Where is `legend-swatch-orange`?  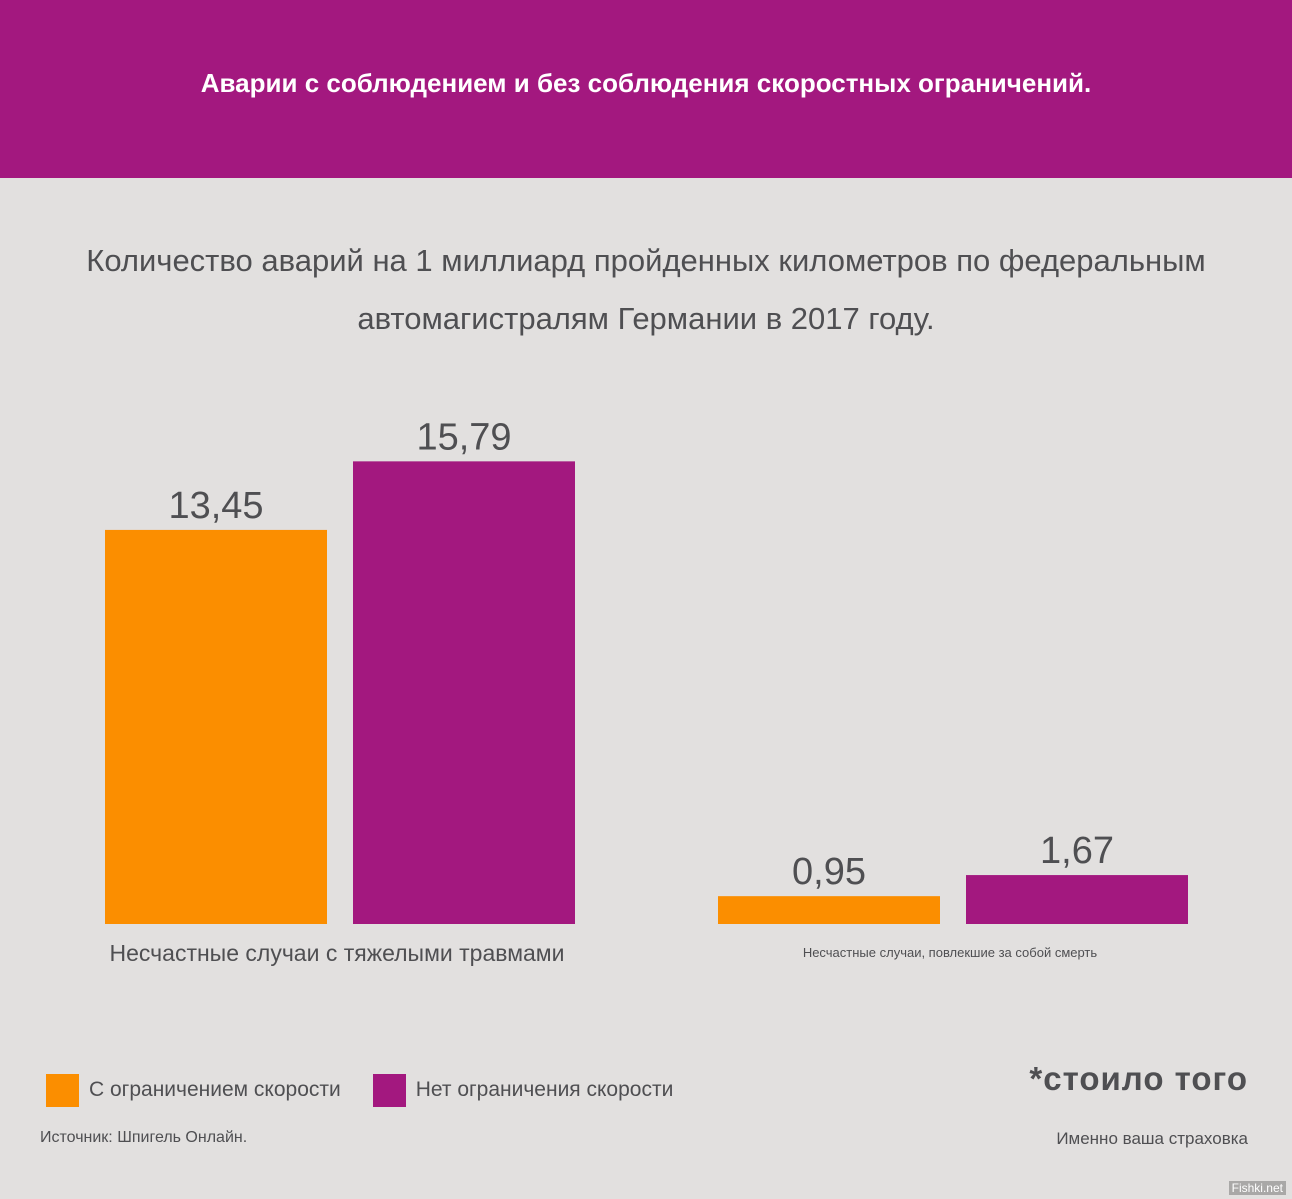
legend-swatch-orange is located at coordinates (62, 1090).